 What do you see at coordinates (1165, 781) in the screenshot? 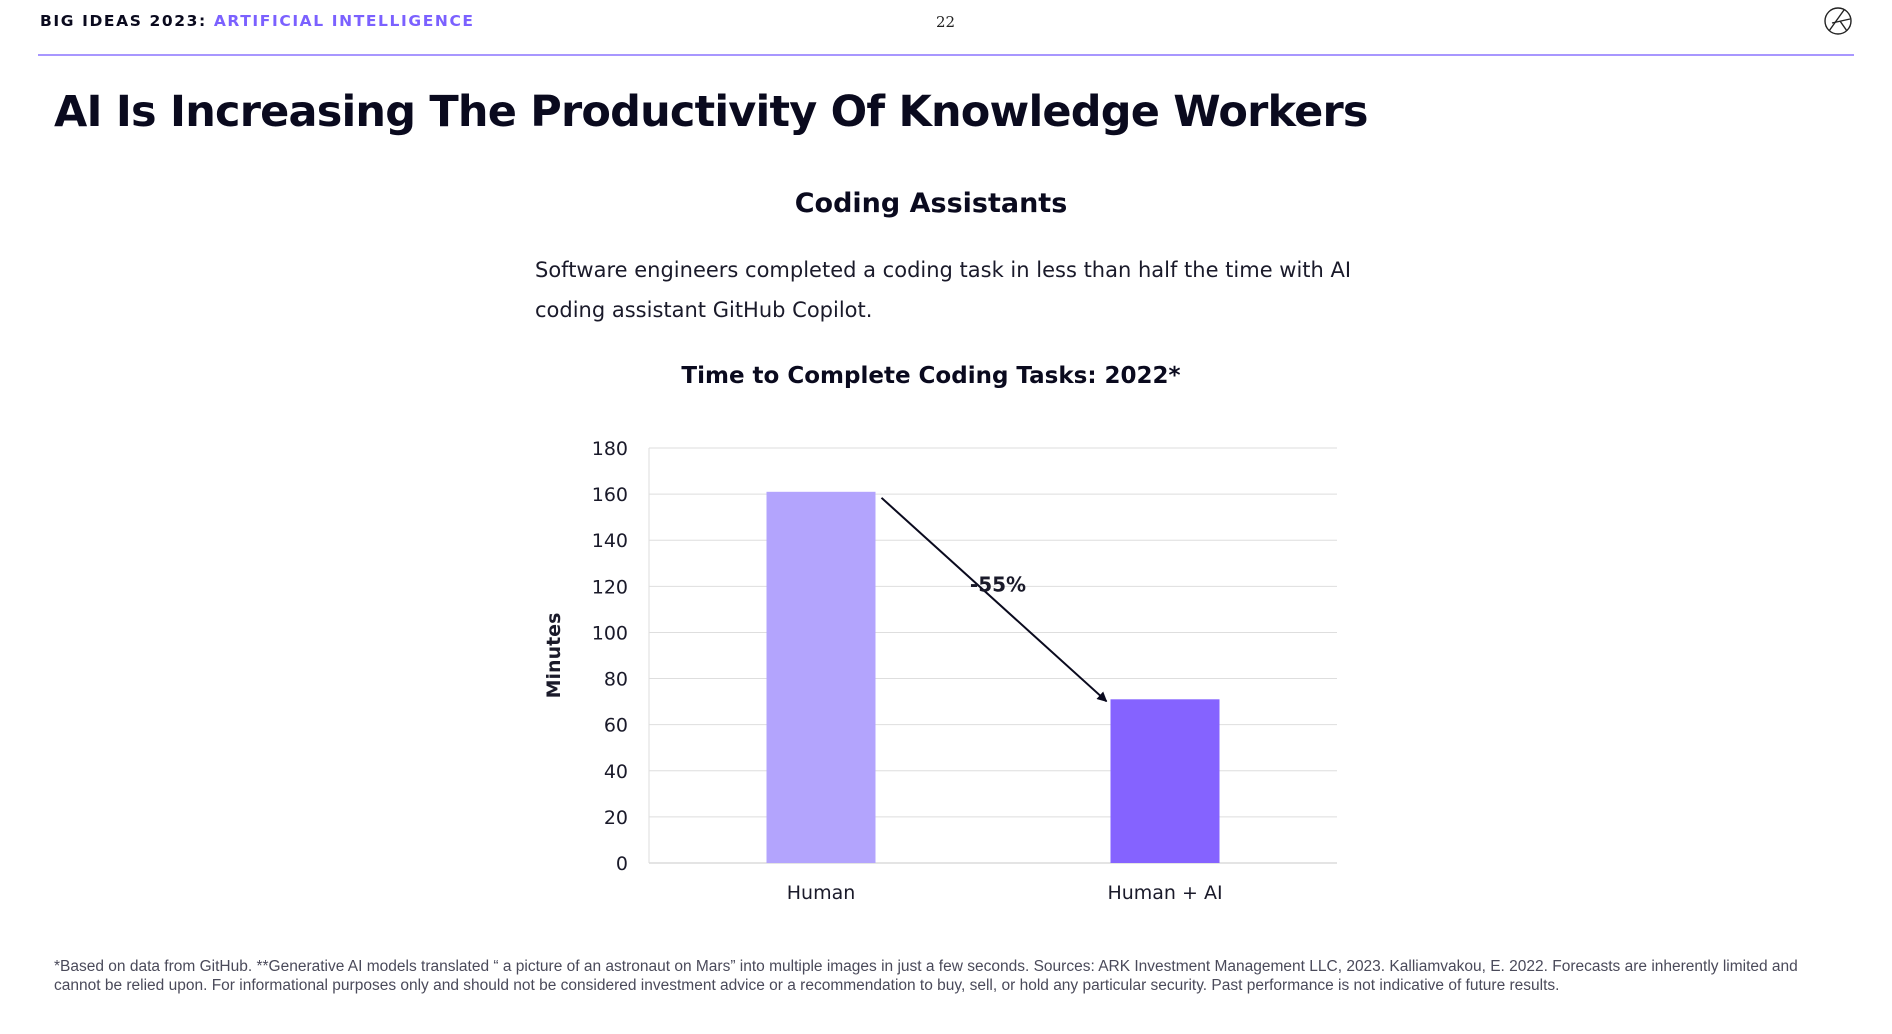
I see `bar-human-ai` at bounding box center [1165, 781].